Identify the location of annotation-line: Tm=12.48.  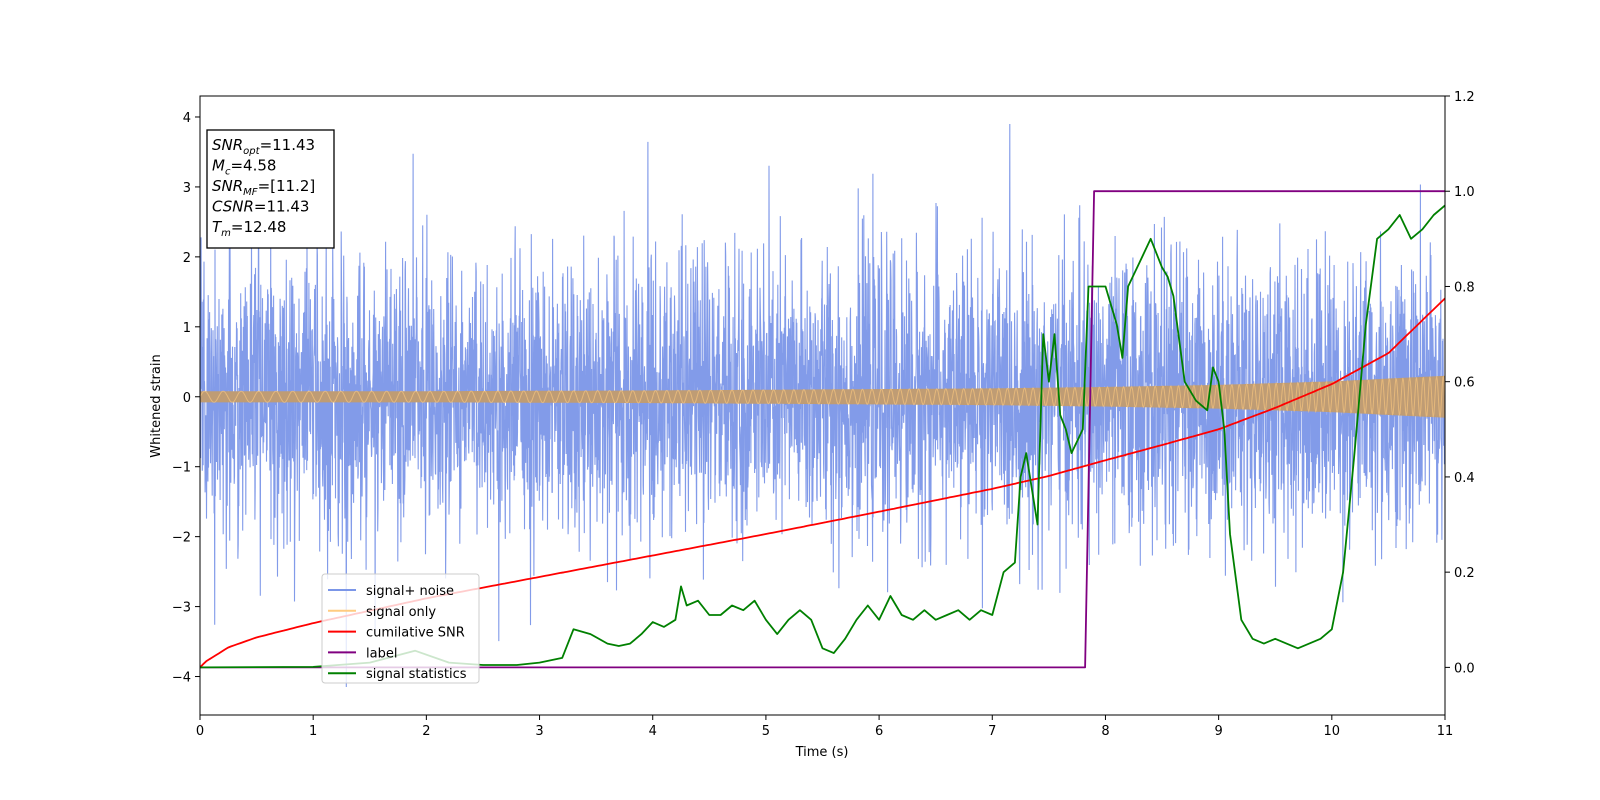
(249, 228).